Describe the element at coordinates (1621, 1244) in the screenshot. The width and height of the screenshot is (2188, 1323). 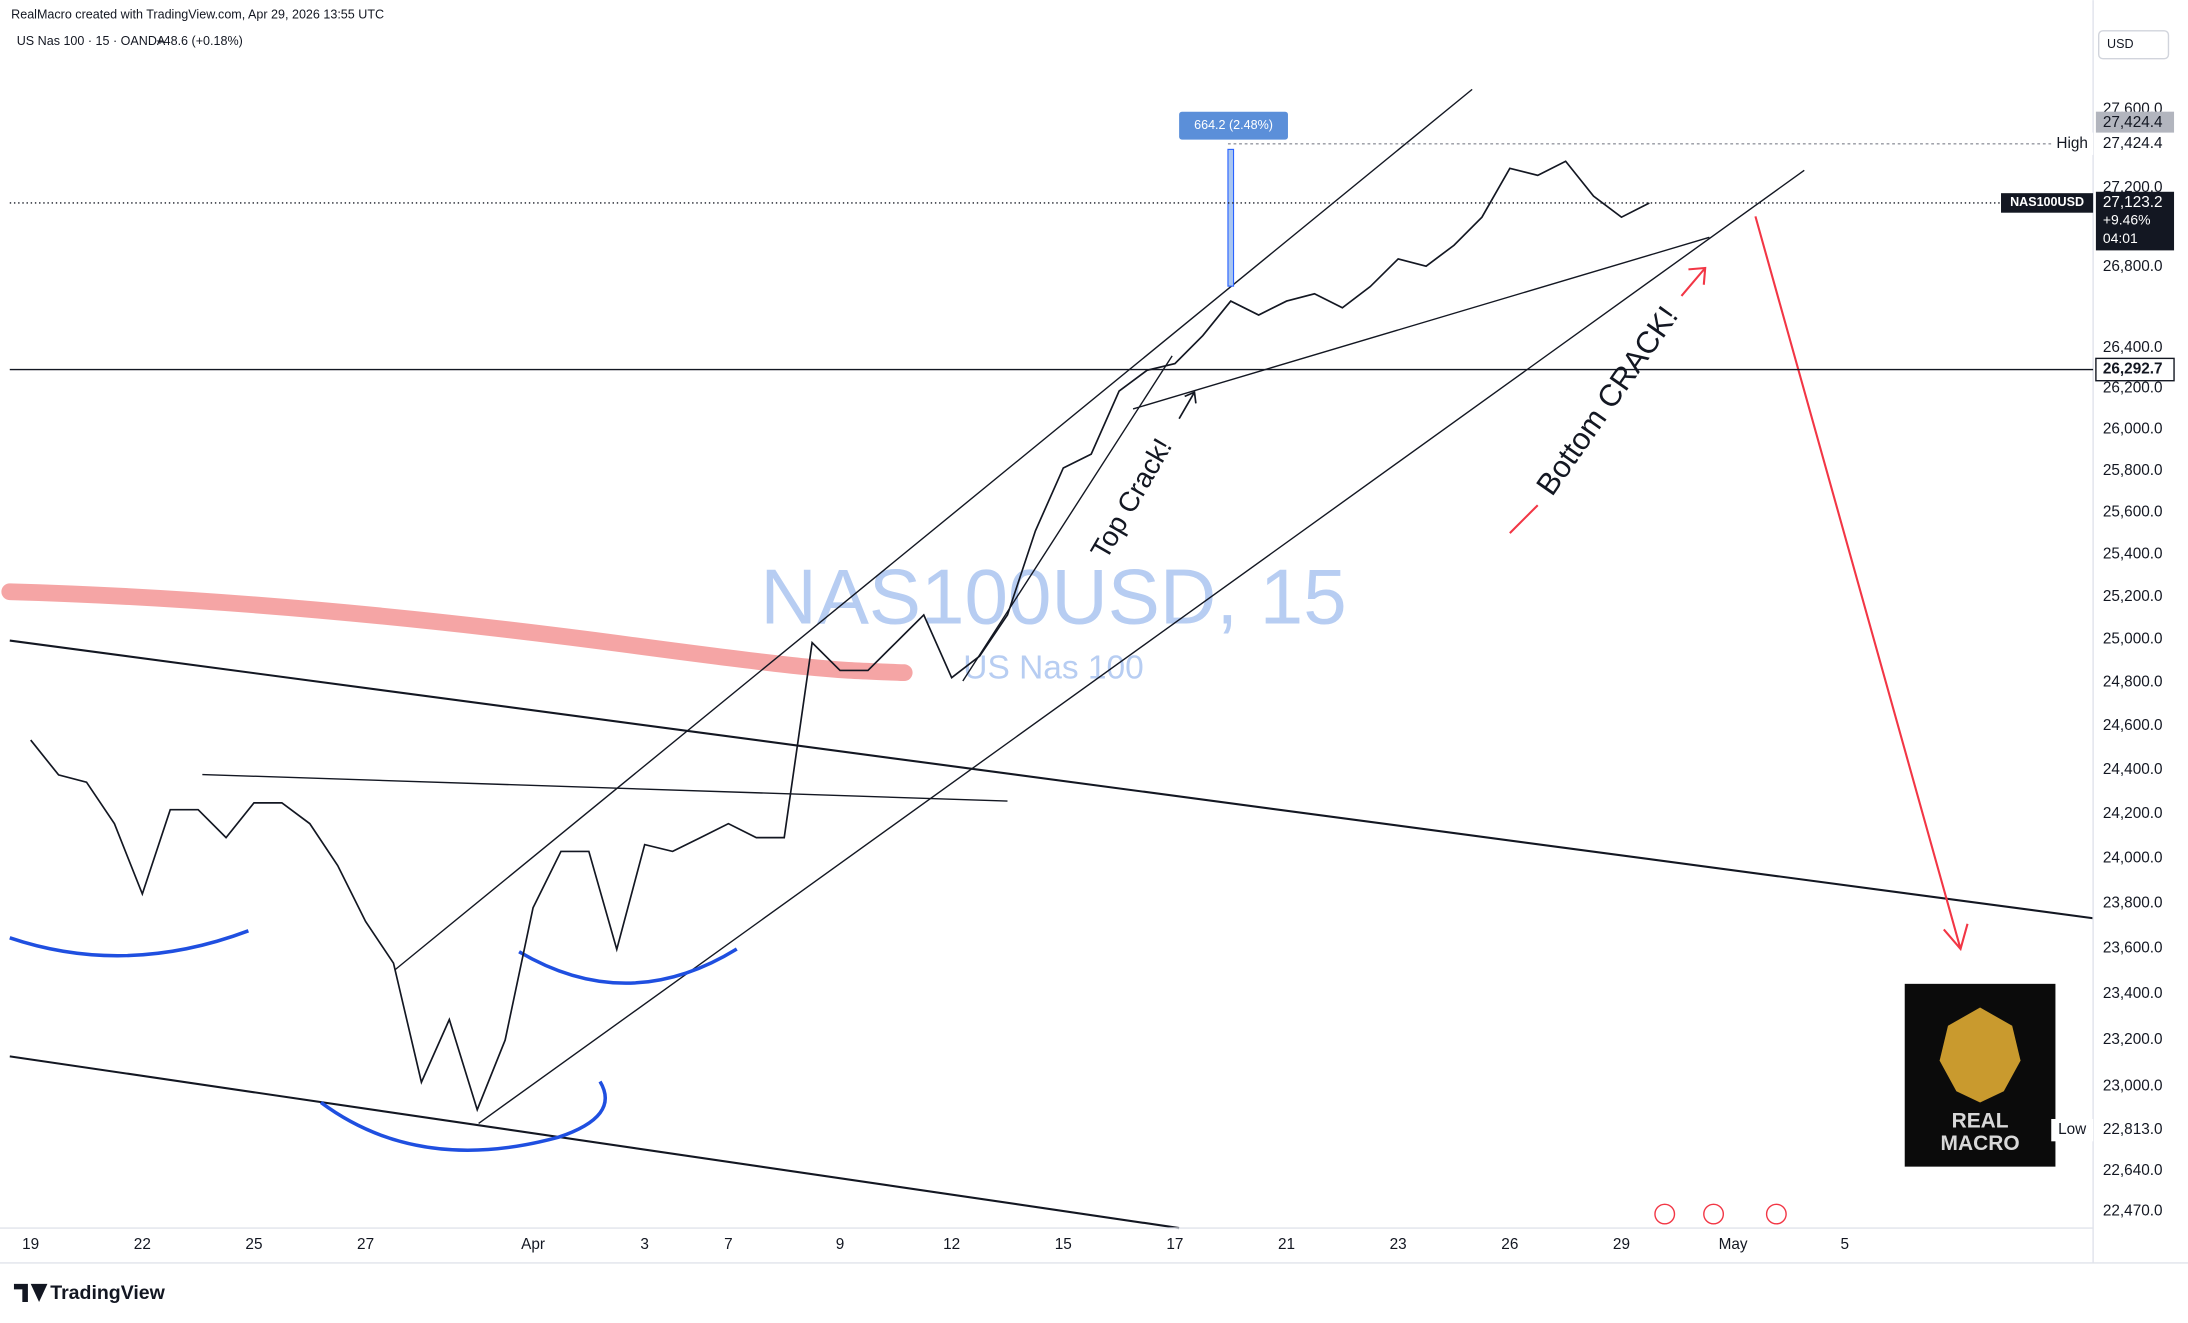
I see `x-tick-label: 29` at that location.